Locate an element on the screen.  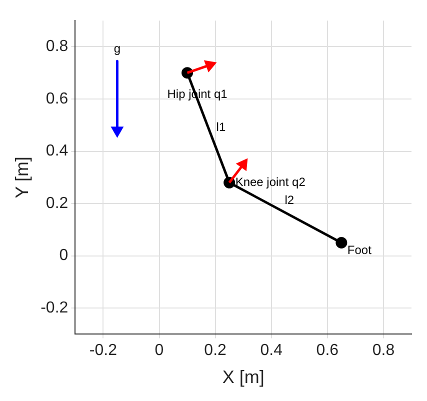
x-tick-label: 0.8 is located at coordinates (383, 351).